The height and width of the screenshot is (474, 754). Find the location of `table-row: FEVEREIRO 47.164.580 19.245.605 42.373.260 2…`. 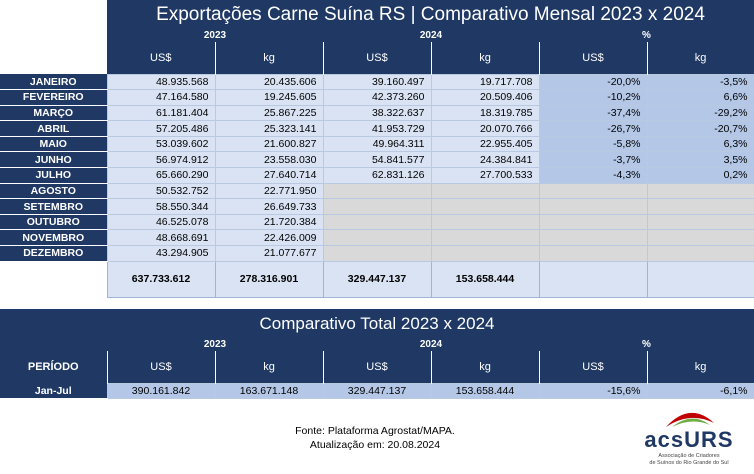

table-row: FEVEREIRO 47.164.580 19.245.605 42.373.260 2… is located at coordinates (377, 97).